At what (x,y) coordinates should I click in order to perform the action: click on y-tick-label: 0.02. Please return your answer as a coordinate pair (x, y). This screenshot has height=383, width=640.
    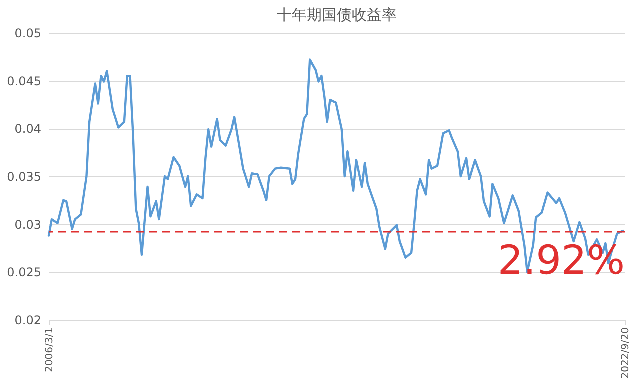
    Looking at the image, I should click on (28, 321).